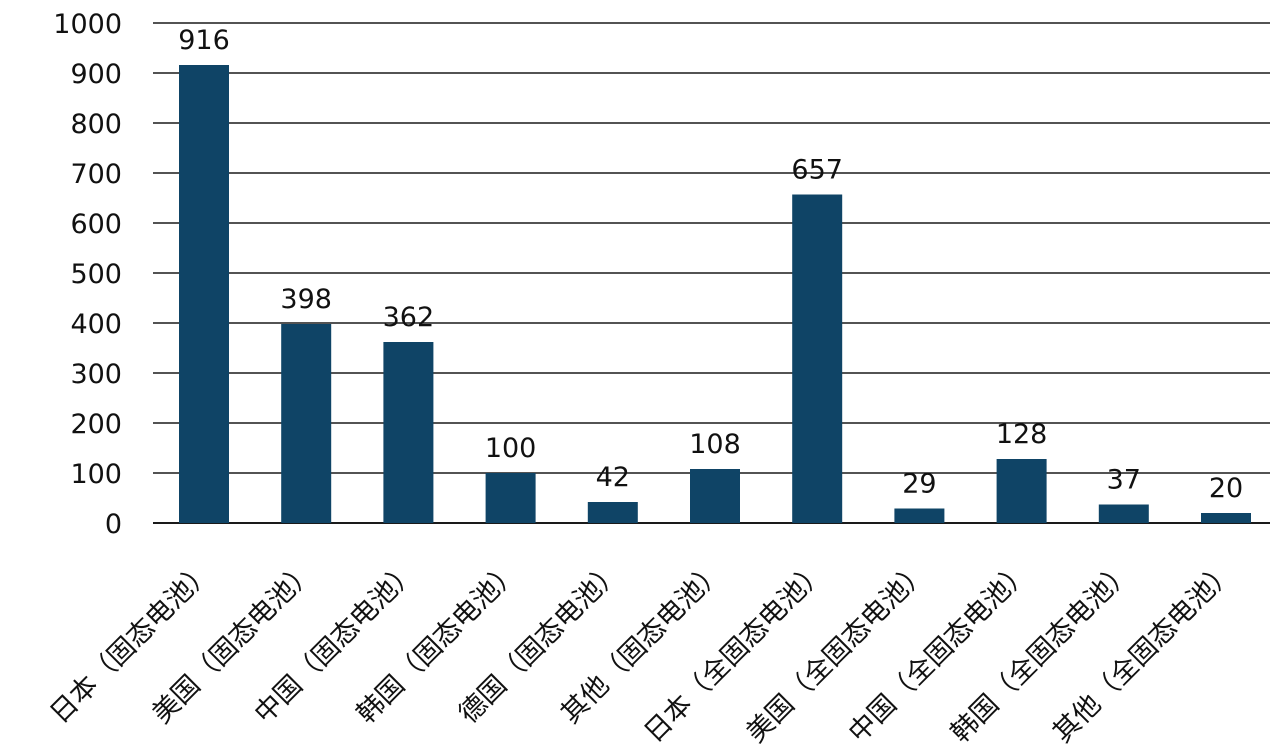  Describe the element at coordinates (87, 24) in the screenshot. I see `y-tick-label: 1000` at that location.